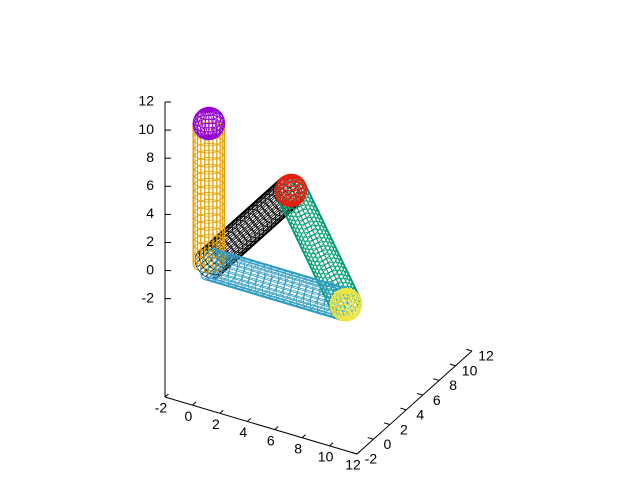 This screenshot has height=480, width=640. I want to click on y-tick-label: 12, so click(486, 356).